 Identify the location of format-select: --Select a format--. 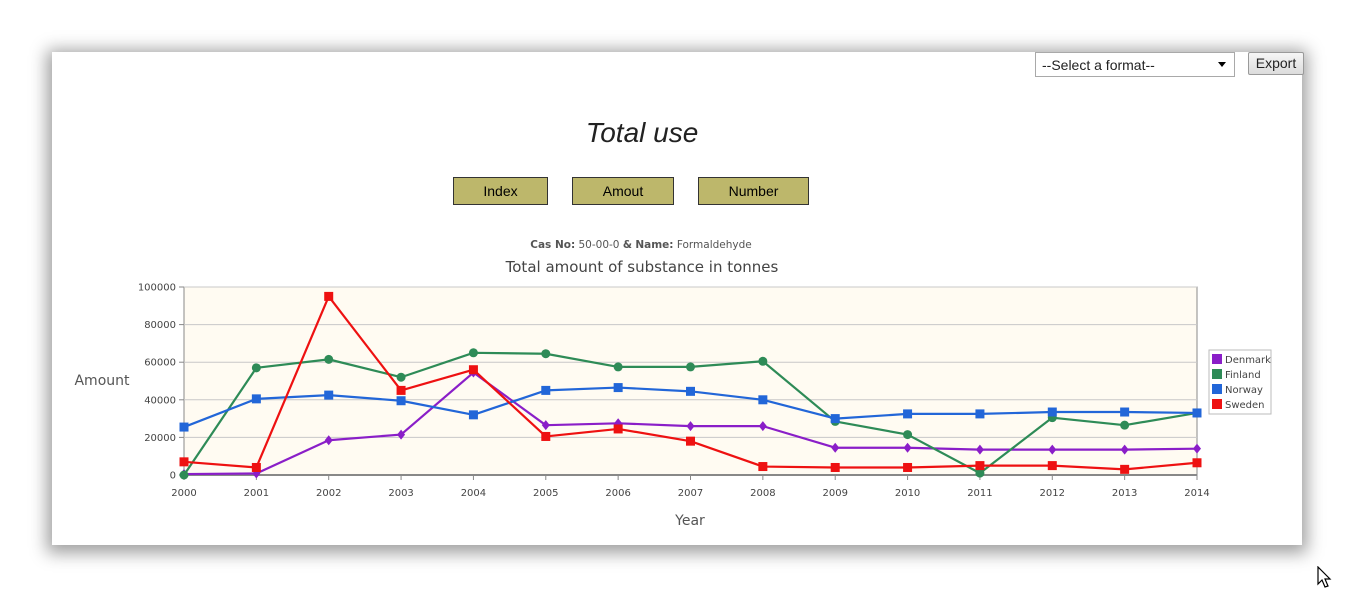
(1135, 64).